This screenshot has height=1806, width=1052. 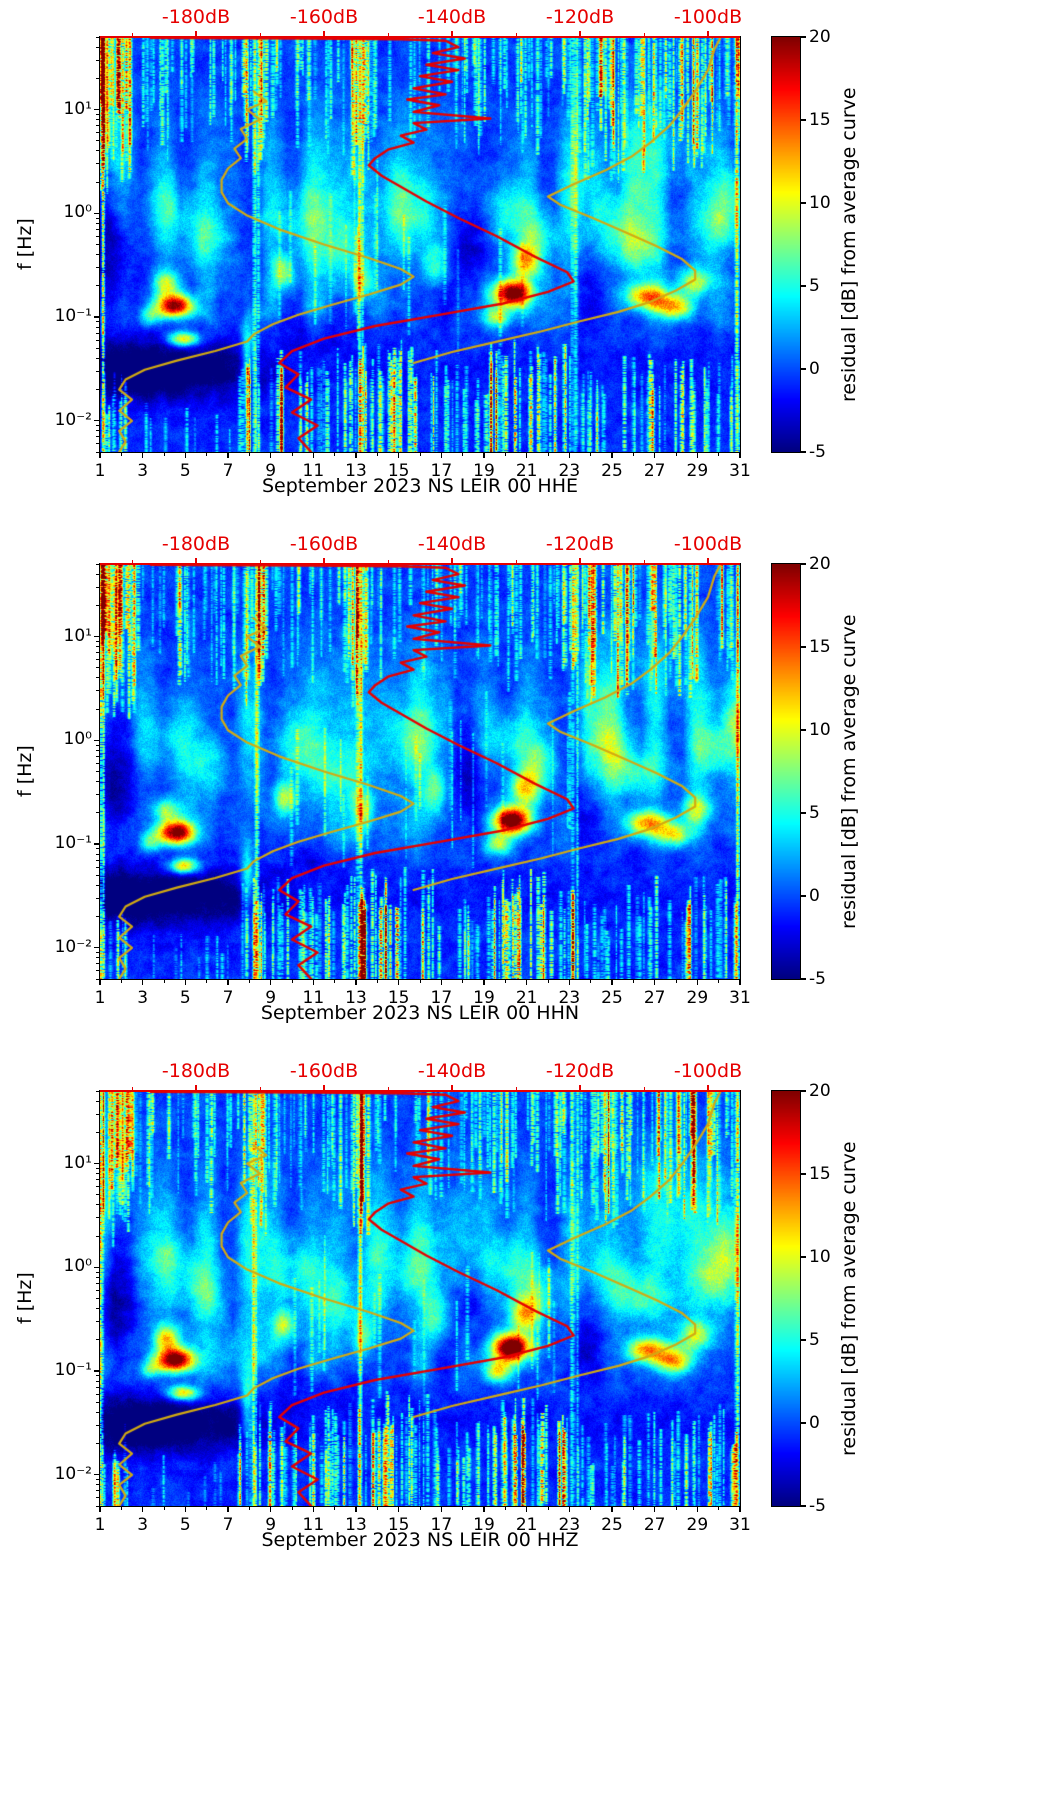 What do you see at coordinates (420, 244) in the screenshot?
I see `spectrogram-plot-hhe` at bounding box center [420, 244].